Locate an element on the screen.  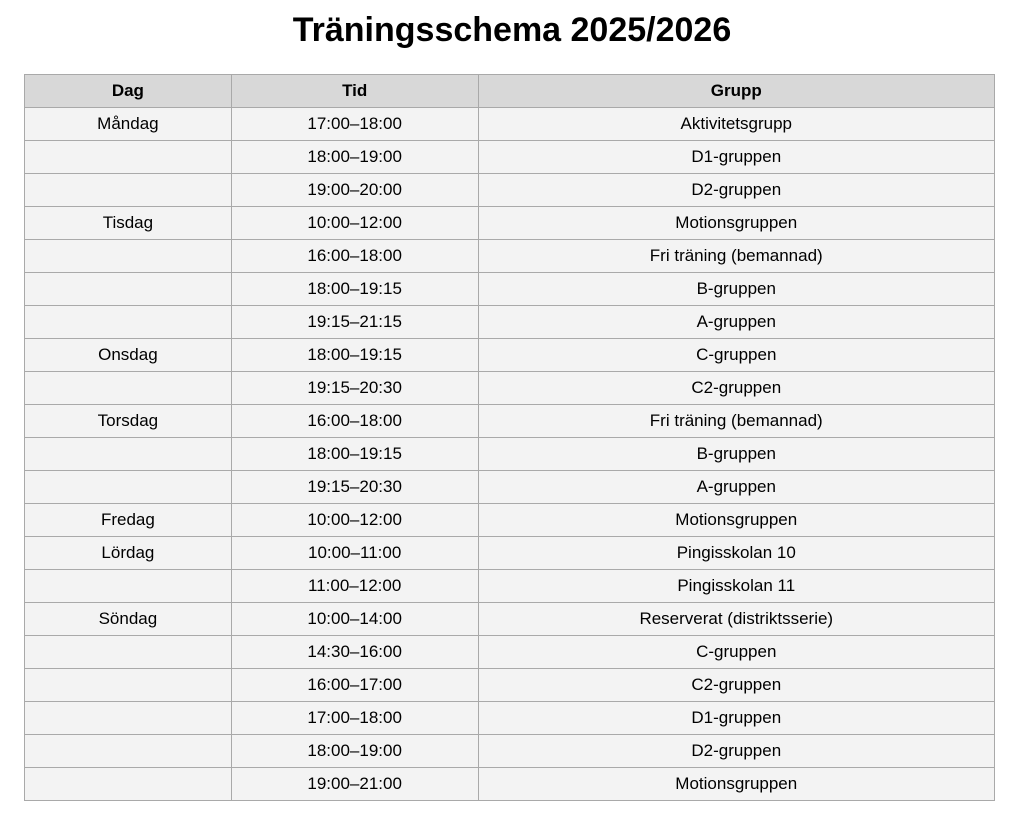
table-row: 17:00–18:00 D1-gruppen is located at coordinates (510, 718).